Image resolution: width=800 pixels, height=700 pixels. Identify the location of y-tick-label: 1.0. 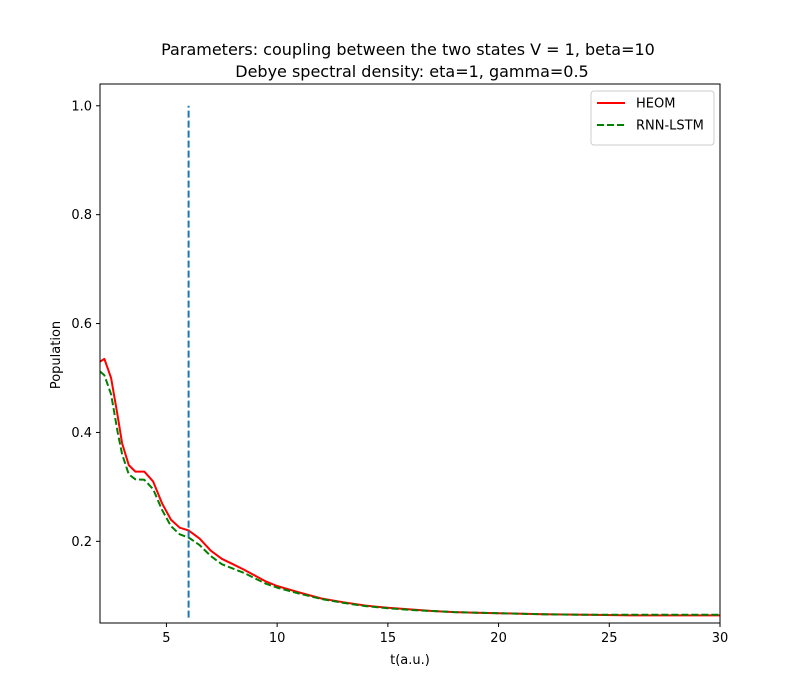
(81, 106).